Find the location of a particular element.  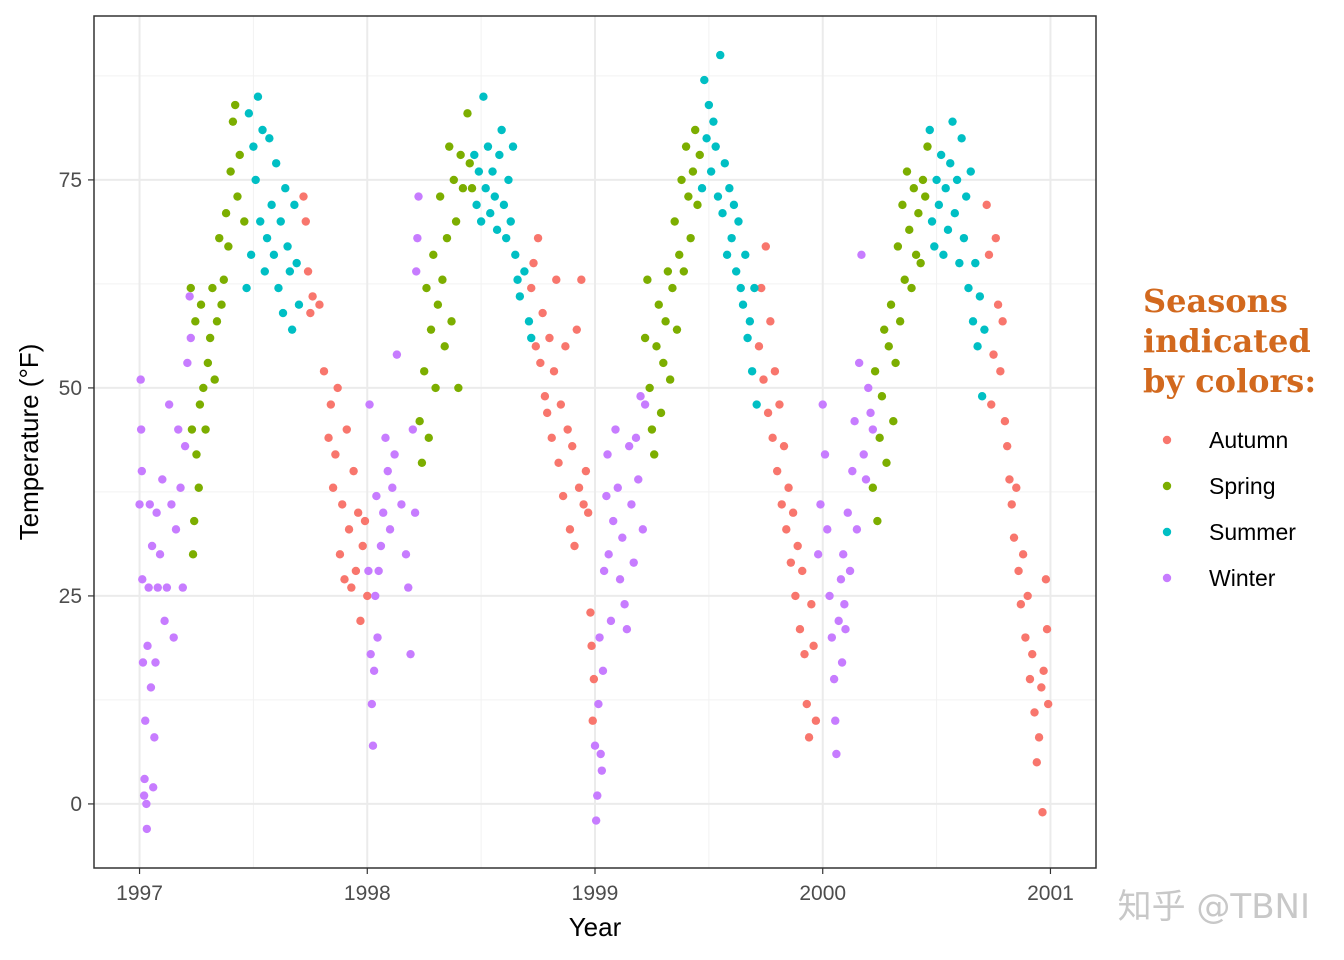

y-axis: 0 25 50 75 is located at coordinates (76, 492).